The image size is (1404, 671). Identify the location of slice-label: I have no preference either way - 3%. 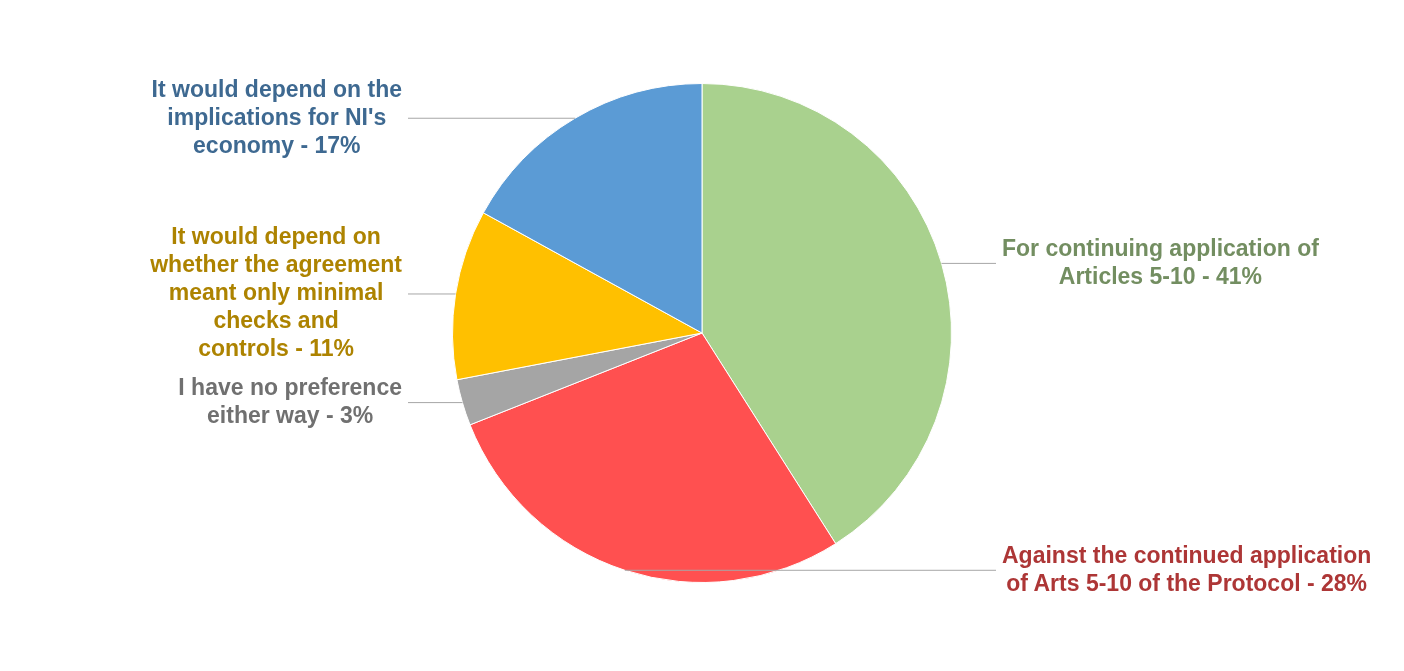
(290, 400).